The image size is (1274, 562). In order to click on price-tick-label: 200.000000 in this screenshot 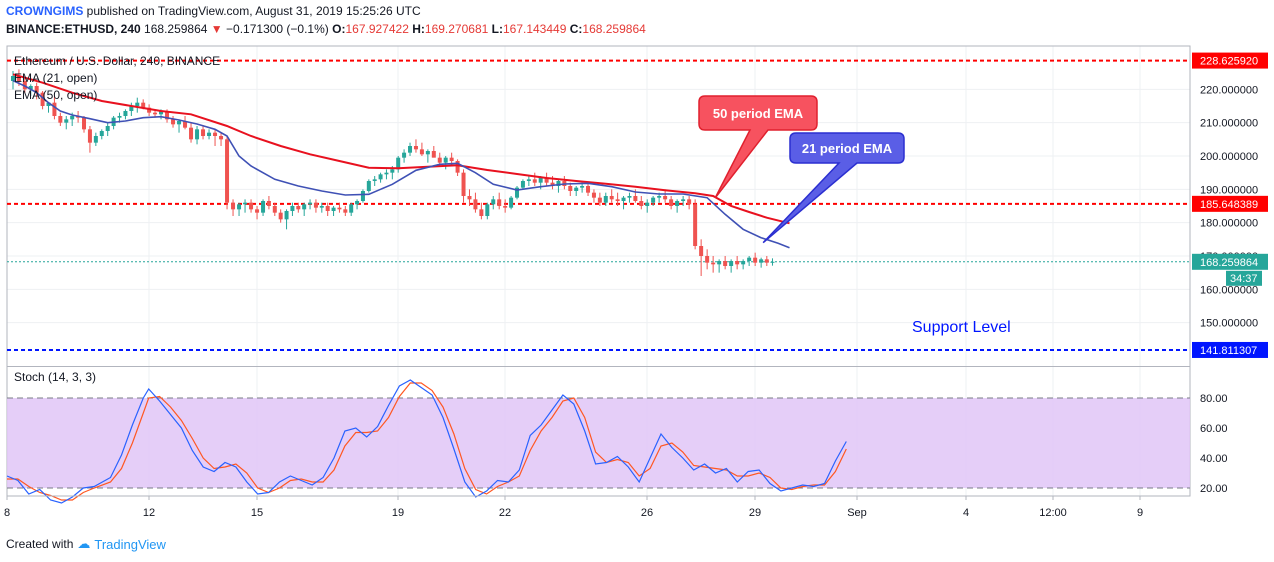, I will do `click(1229, 157)`.